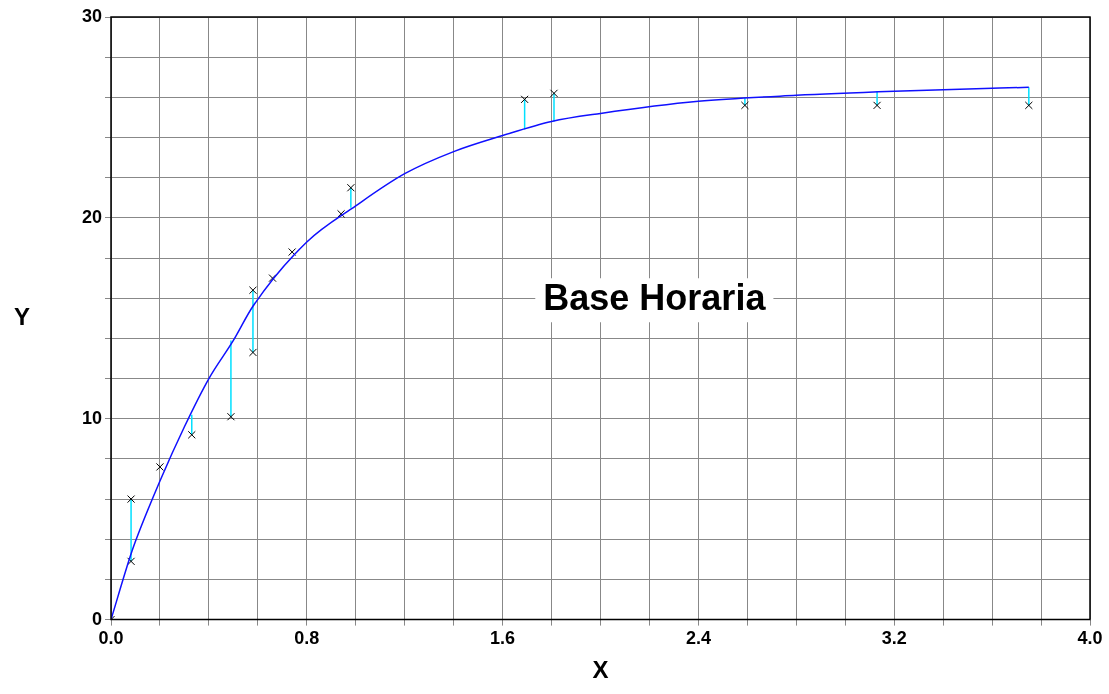 The image size is (1109, 694). Describe the element at coordinates (600, 670) in the screenshot. I see `x-axis-title: X` at that location.